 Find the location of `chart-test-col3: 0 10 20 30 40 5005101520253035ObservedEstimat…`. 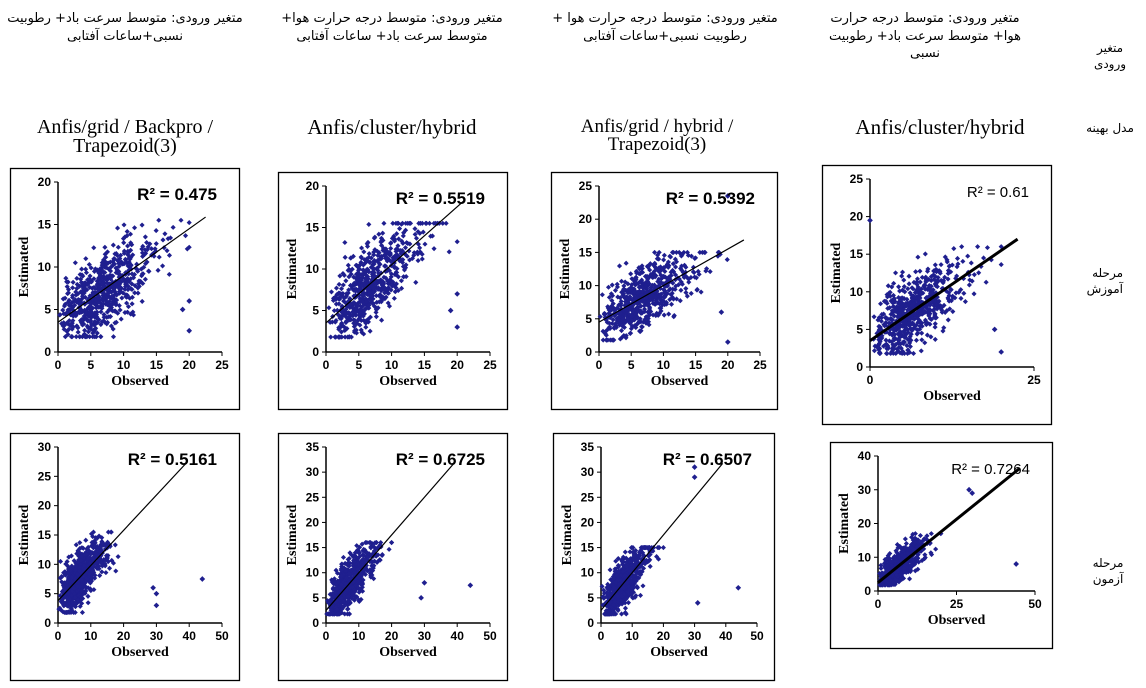

chart-test-col3: 0 10 20 30 40 5005101520253035ObservedEstimat… is located at coordinates (393, 557).